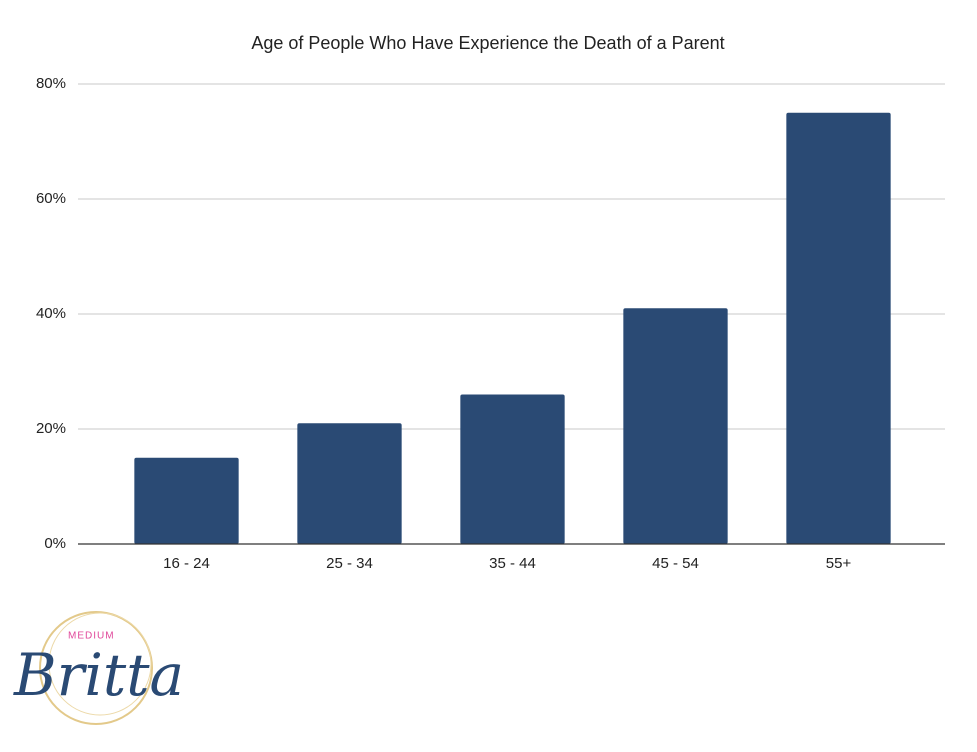  What do you see at coordinates (51, 428) in the screenshot?
I see `y-tick-label: 20%` at bounding box center [51, 428].